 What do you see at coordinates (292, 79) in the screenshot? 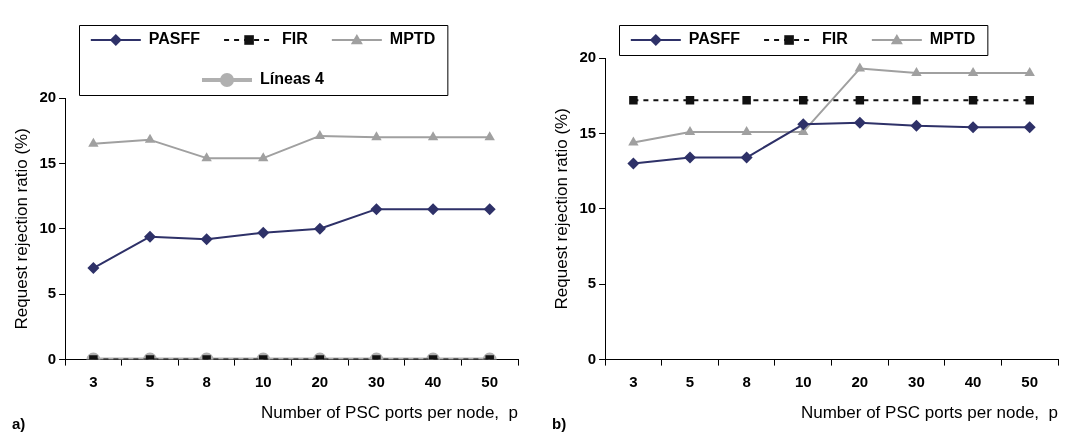
I see `legend-label: Líneas 4` at bounding box center [292, 79].